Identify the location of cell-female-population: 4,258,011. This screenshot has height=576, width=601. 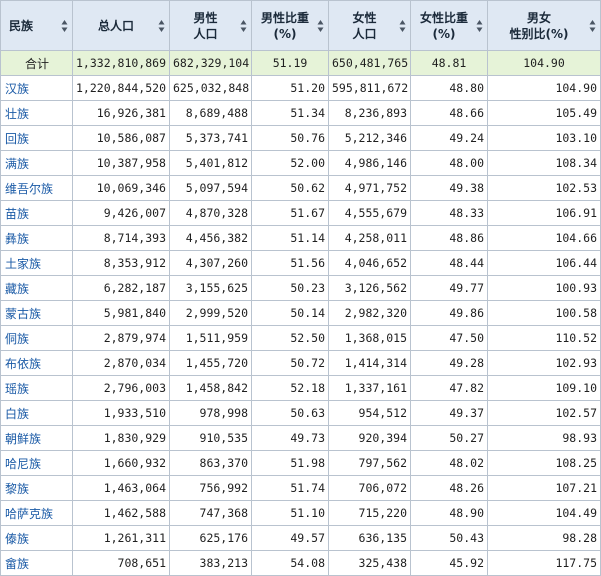
(369, 238).